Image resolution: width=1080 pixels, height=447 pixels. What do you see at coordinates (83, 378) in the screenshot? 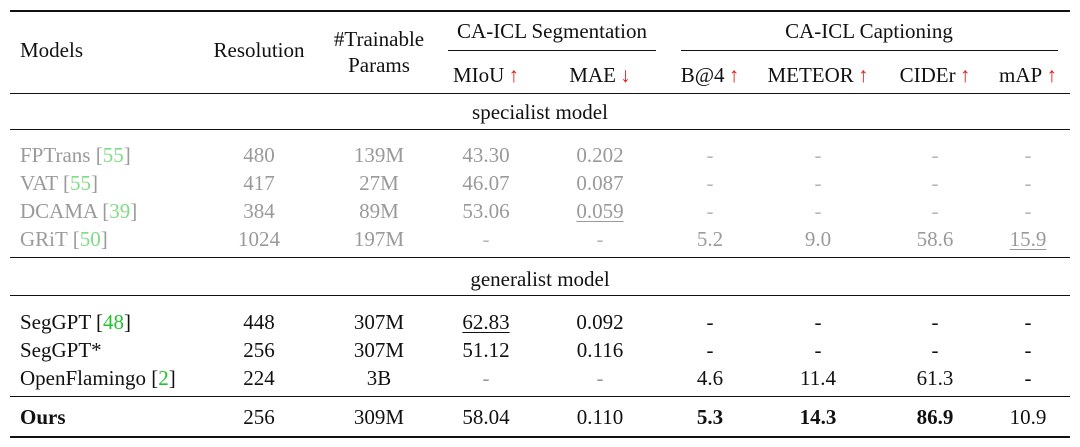
I see `model-name-text: OpenFlamingo` at bounding box center [83, 378].